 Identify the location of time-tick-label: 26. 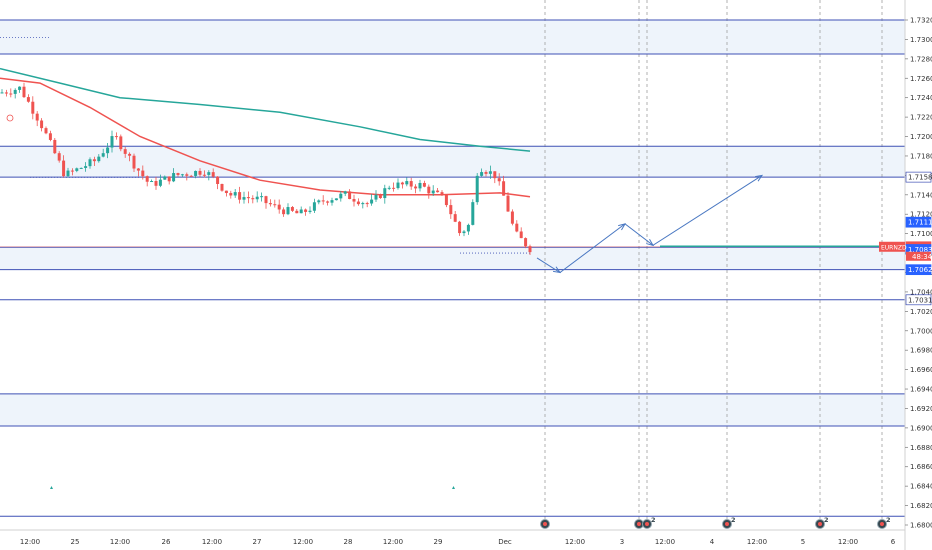
(166, 542).